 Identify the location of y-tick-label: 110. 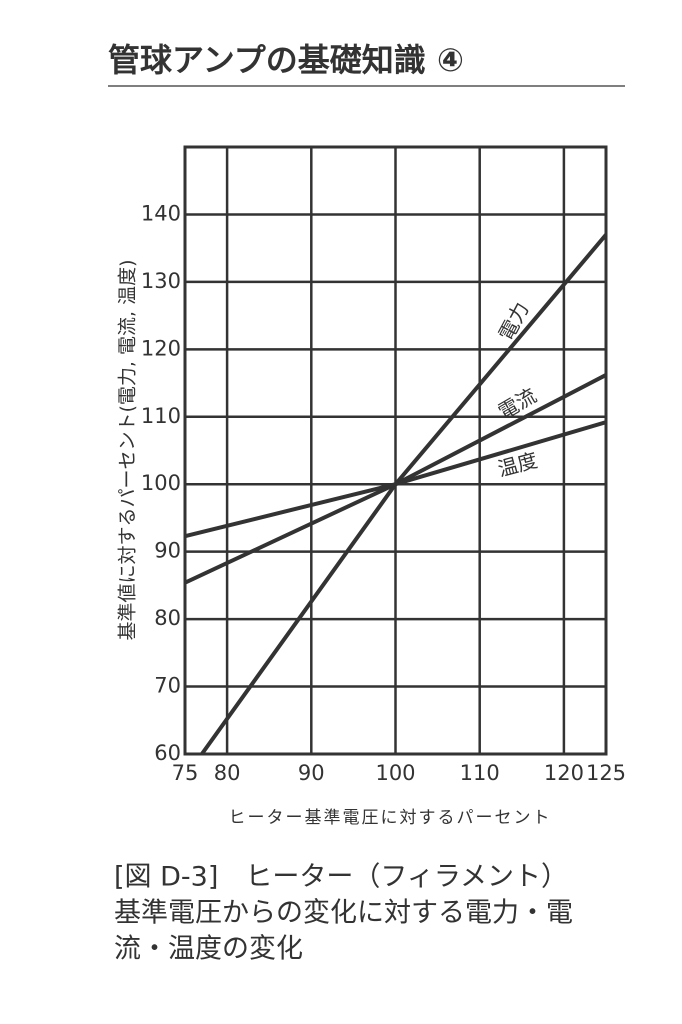
(161, 416).